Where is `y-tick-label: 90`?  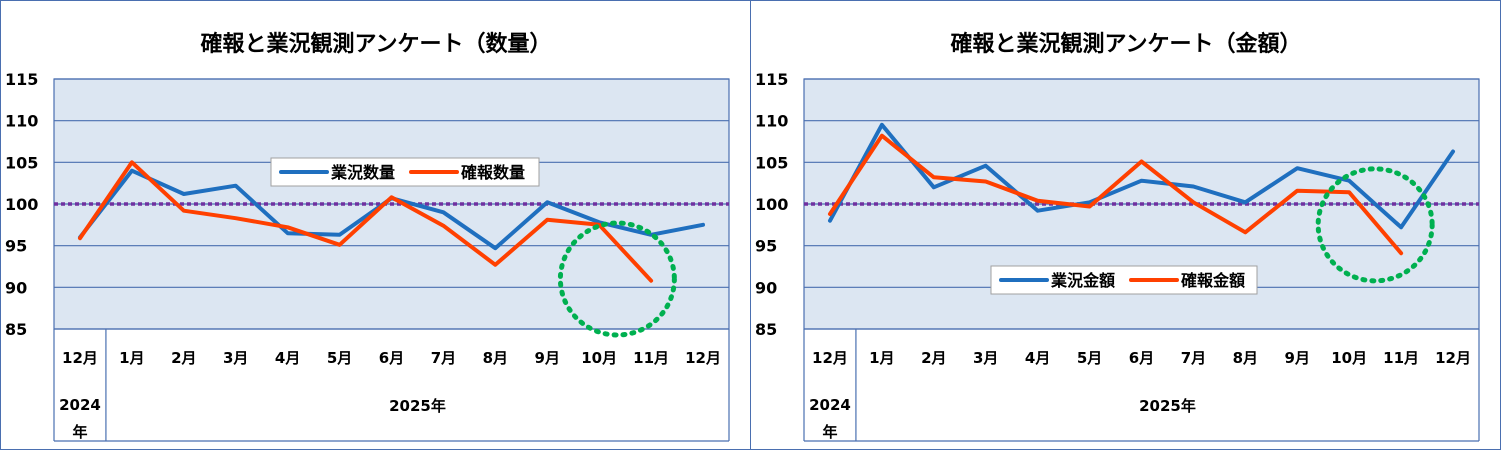
y-tick-label: 90 is located at coordinates (16, 287).